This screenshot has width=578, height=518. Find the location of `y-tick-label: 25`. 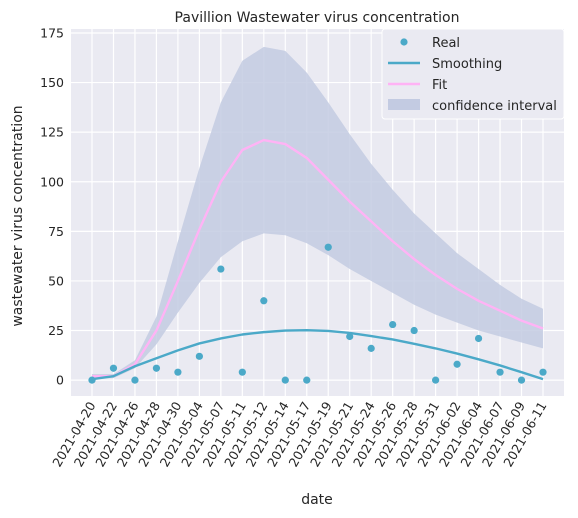

y-tick-label: 25 is located at coordinates (56, 330).